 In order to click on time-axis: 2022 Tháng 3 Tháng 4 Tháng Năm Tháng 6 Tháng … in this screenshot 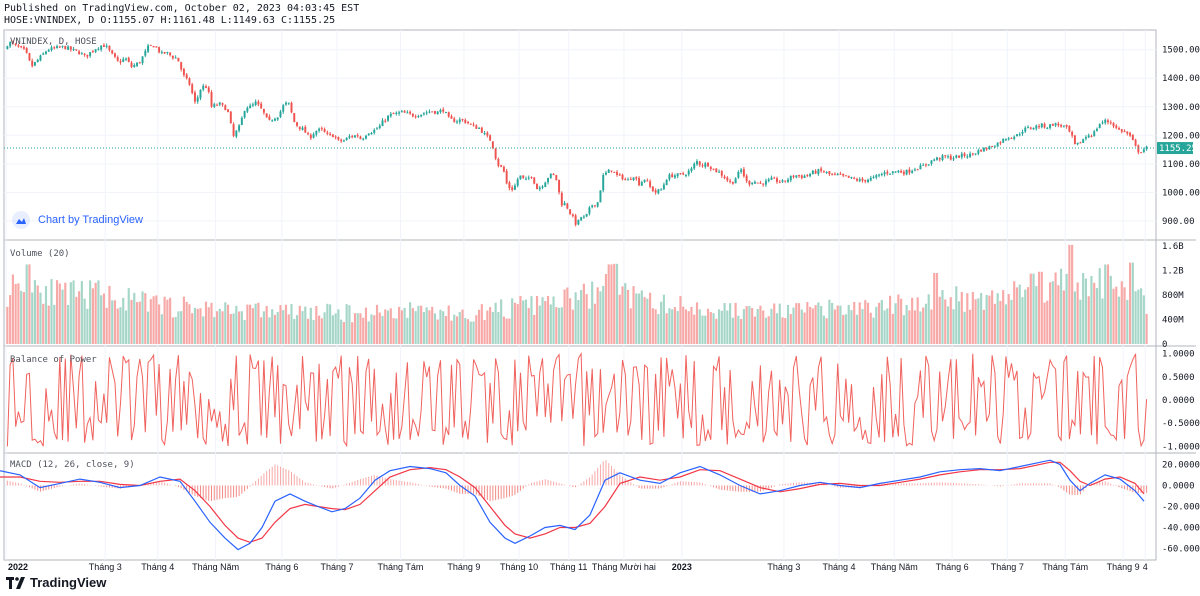, I will do `click(578, 567)`.